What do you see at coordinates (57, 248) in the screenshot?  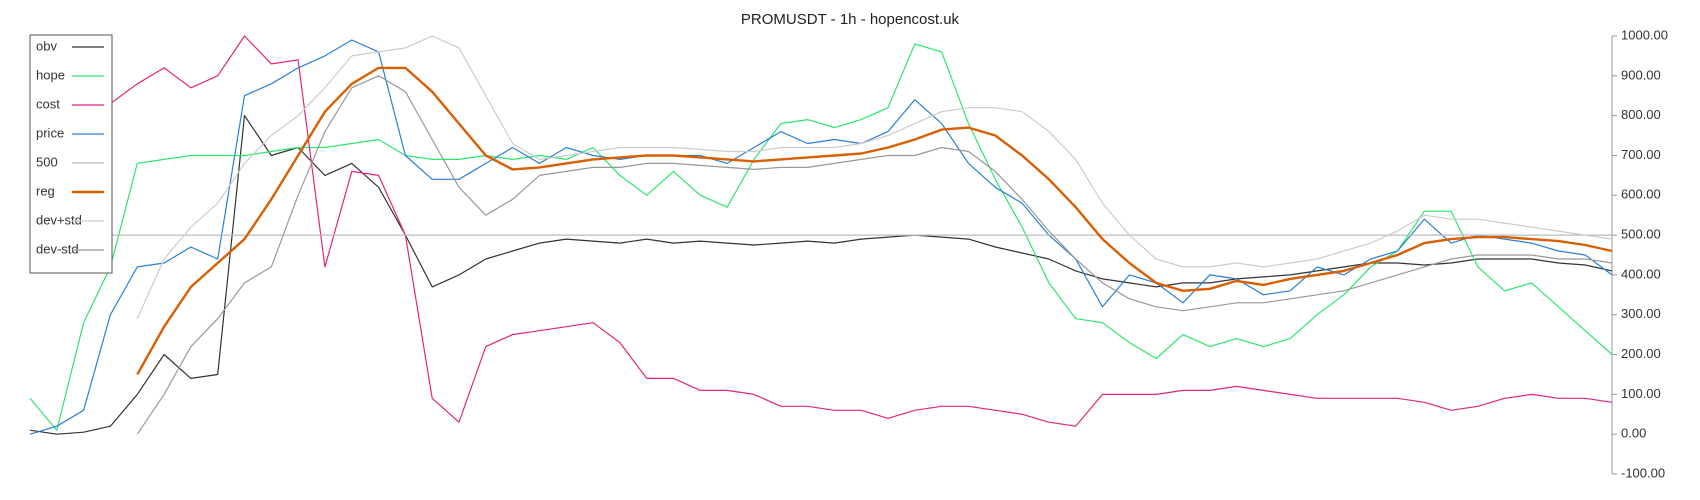 I see `legend-label: dev-std` at bounding box center [57, 248].